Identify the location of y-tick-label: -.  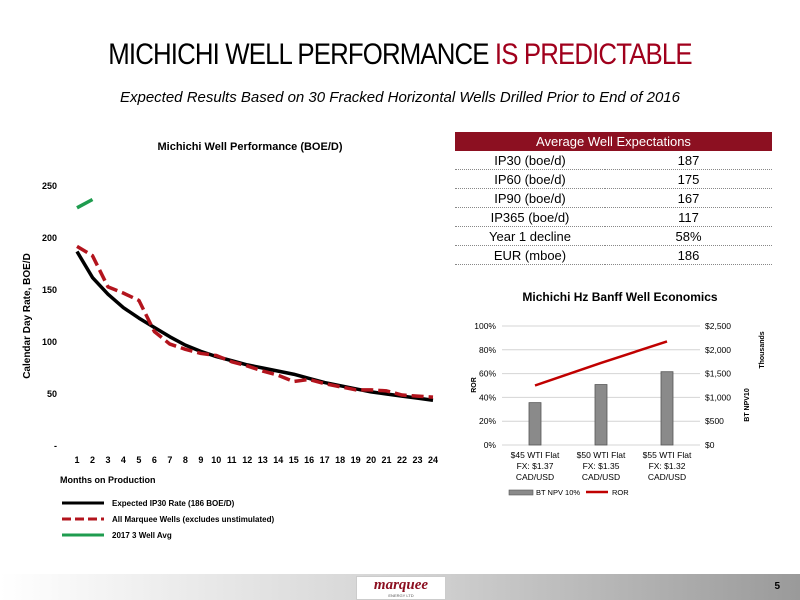
(55, 446).